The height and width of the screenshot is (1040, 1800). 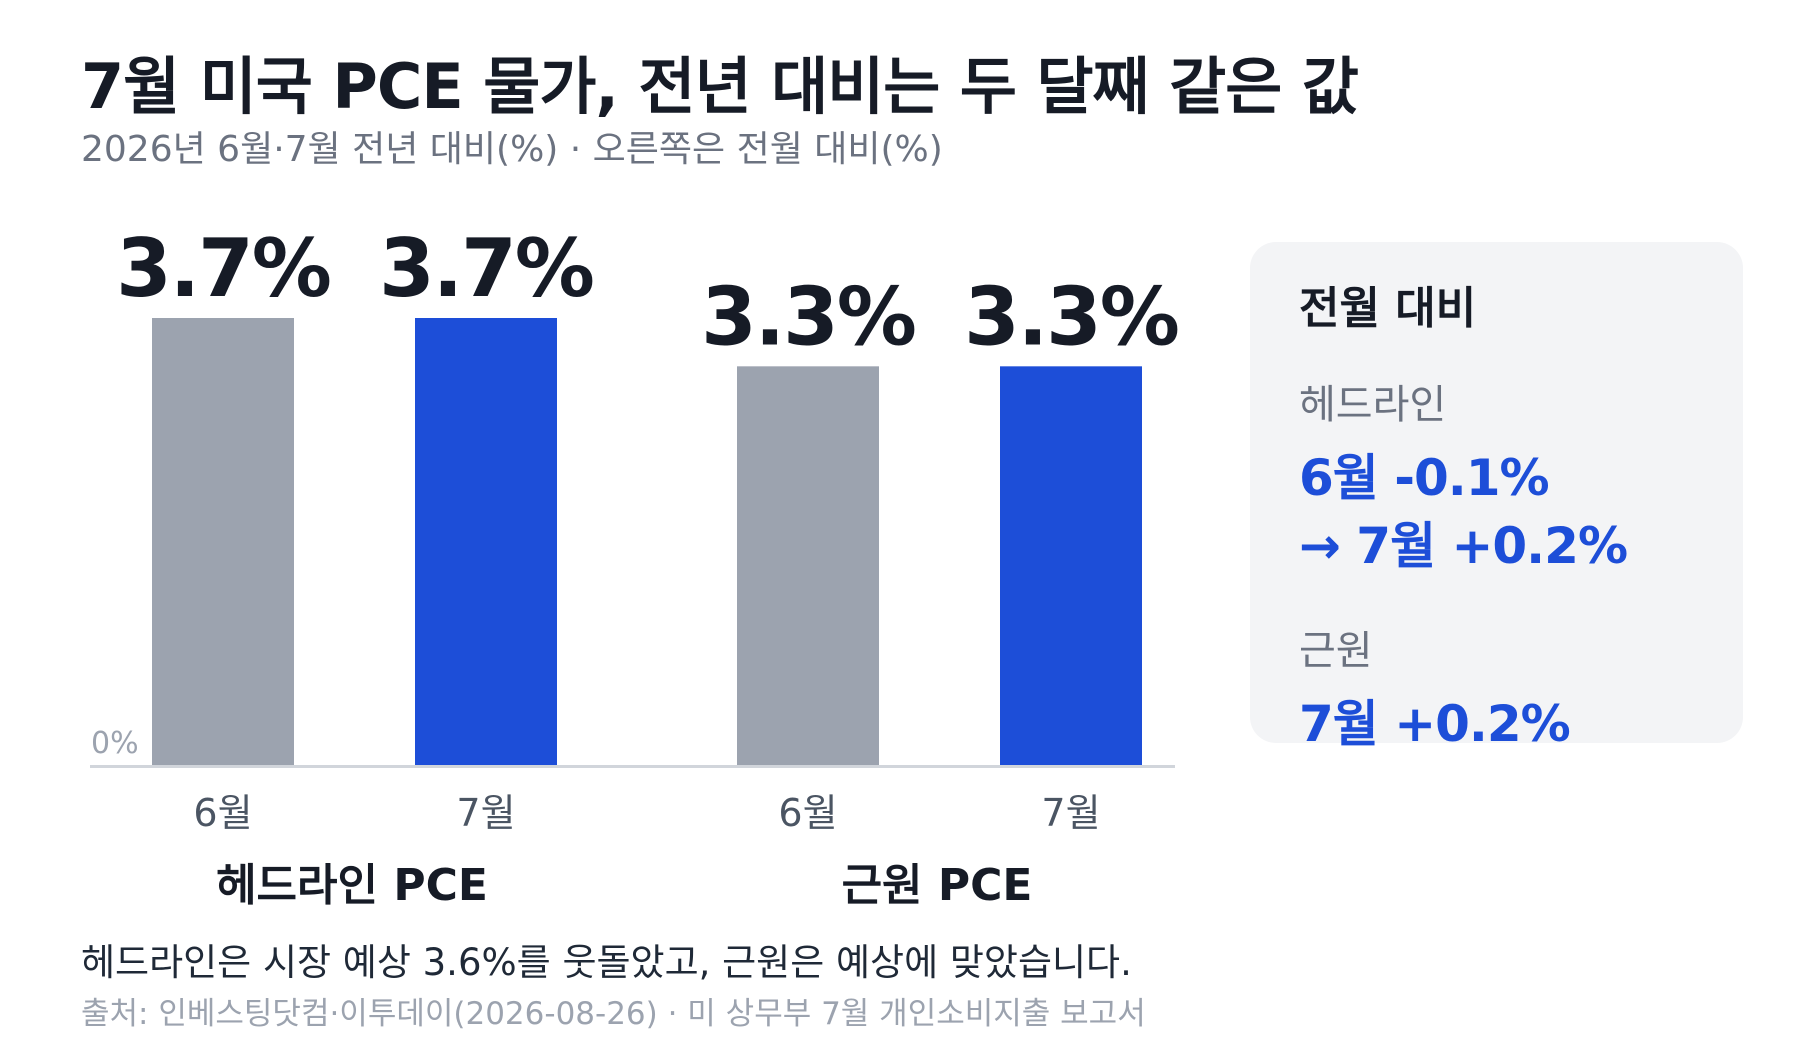 What do you see at coordinates (512, 149) in the screenshot?
I see `page-subtitle: 2026년 6월·7월 전년 대비(%) · 오른쪽은 전월 대비(%)` at bounding box center [512, 149].